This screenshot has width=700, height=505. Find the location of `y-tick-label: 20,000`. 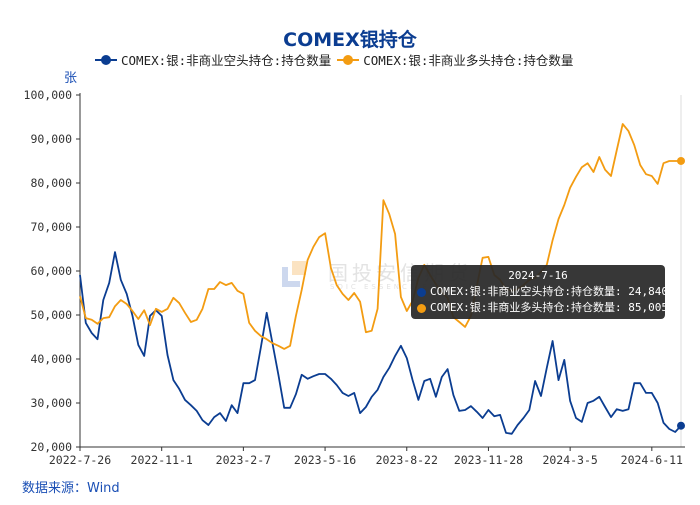

y-tick-label: 20,000 is located at coordinates (51, 447).